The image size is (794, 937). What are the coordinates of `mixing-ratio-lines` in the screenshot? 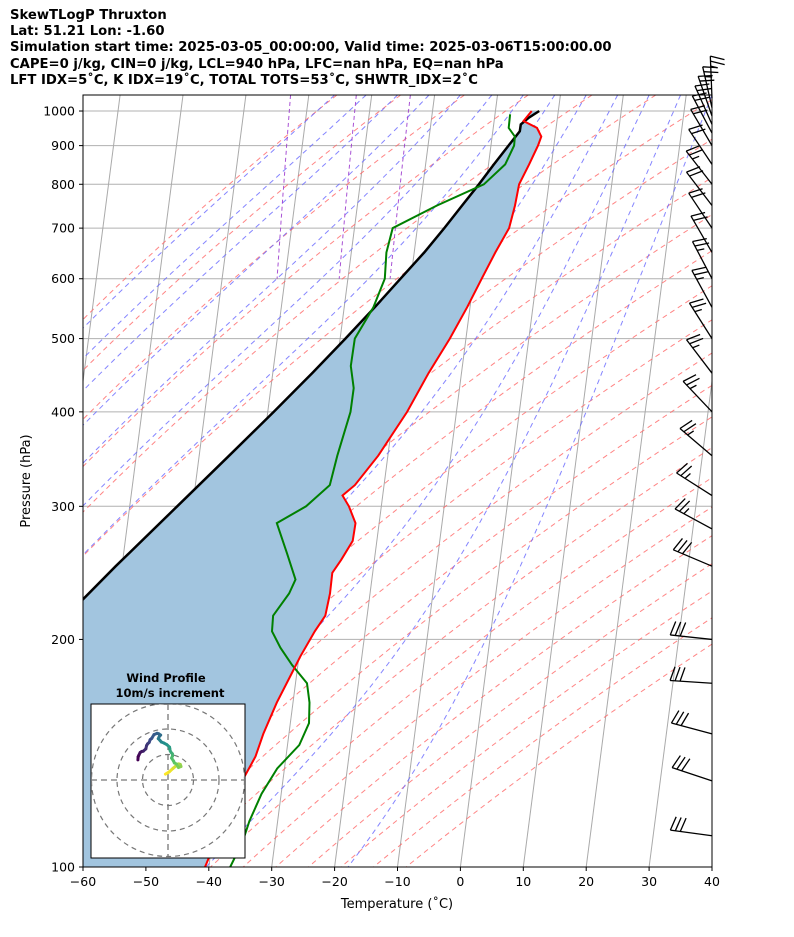 It's located at (343, 187).